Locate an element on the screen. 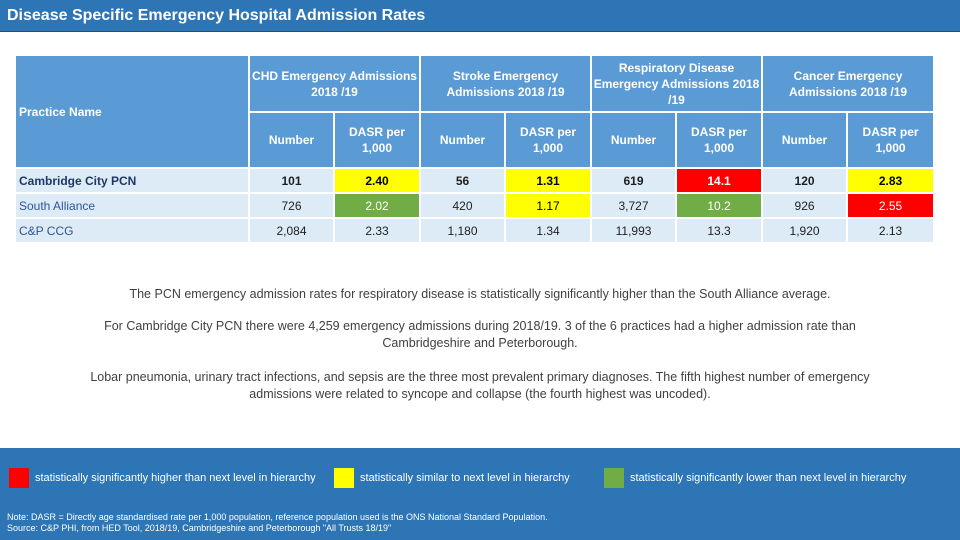 The height and width of the screenshot is (540, 960). legend-swatch-yellow is located at coordinates (344, 478).